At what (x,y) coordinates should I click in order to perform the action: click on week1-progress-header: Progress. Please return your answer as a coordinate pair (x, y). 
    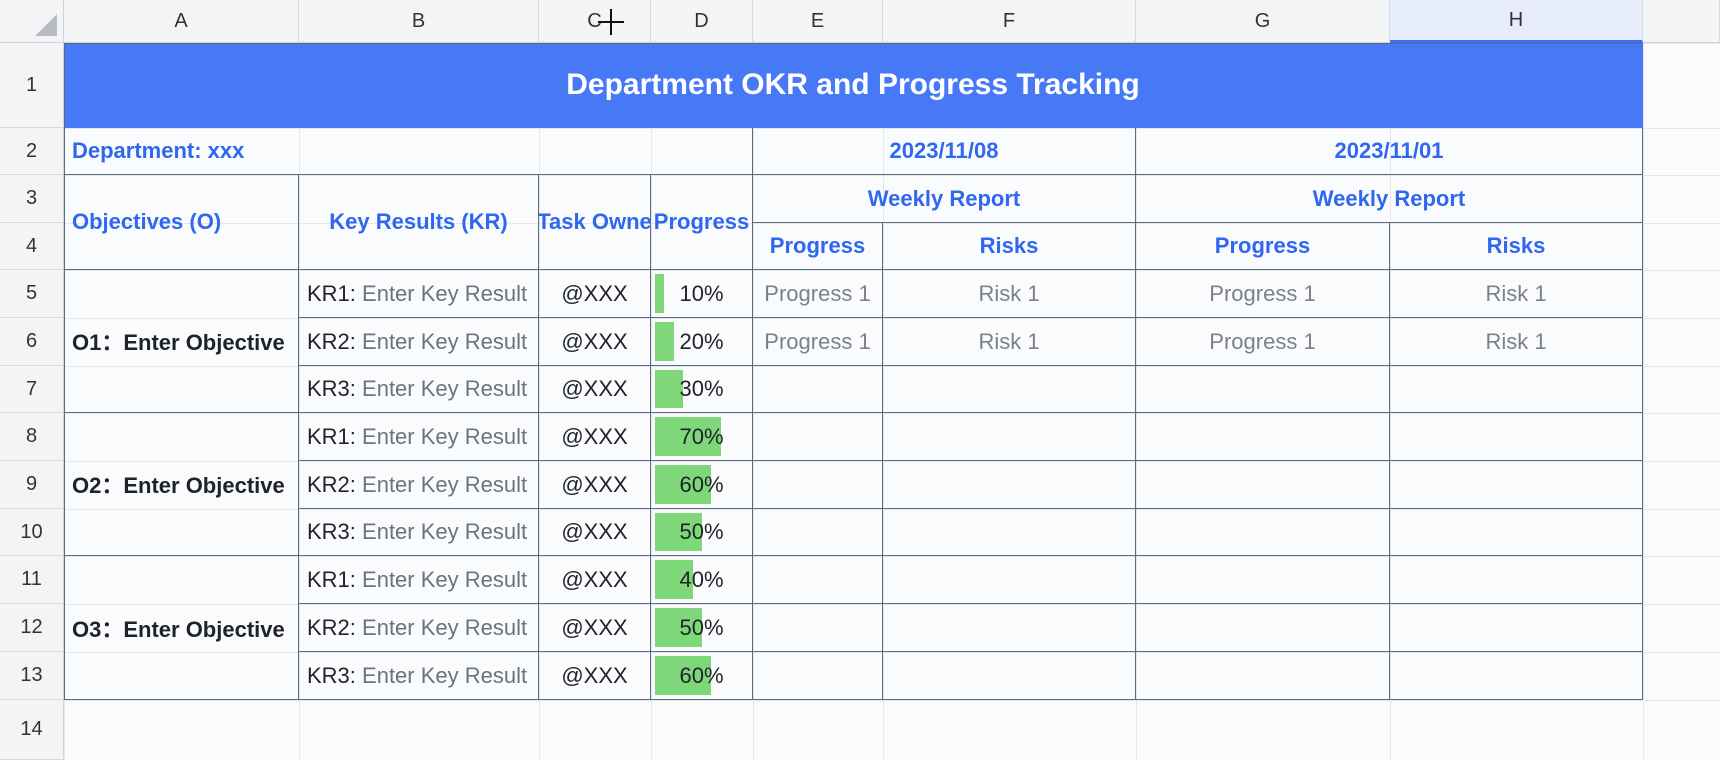
    Looking at the image, I should click on (818, 246).